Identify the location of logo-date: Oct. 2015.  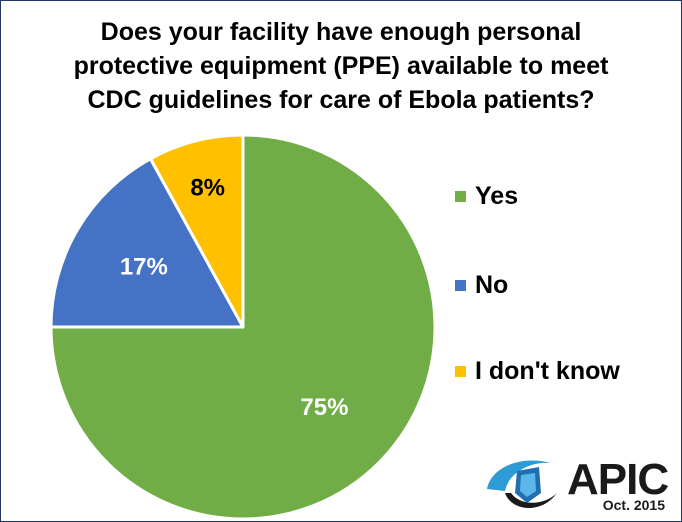
(633, 505).